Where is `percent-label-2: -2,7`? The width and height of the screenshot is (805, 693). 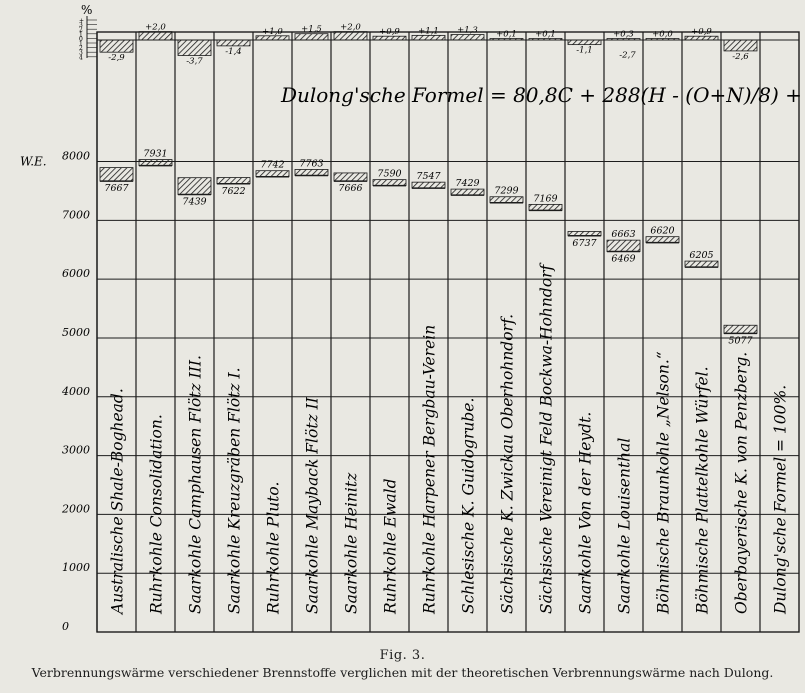 percent-label-2: -2,7 is located at coordinates (627, 56).